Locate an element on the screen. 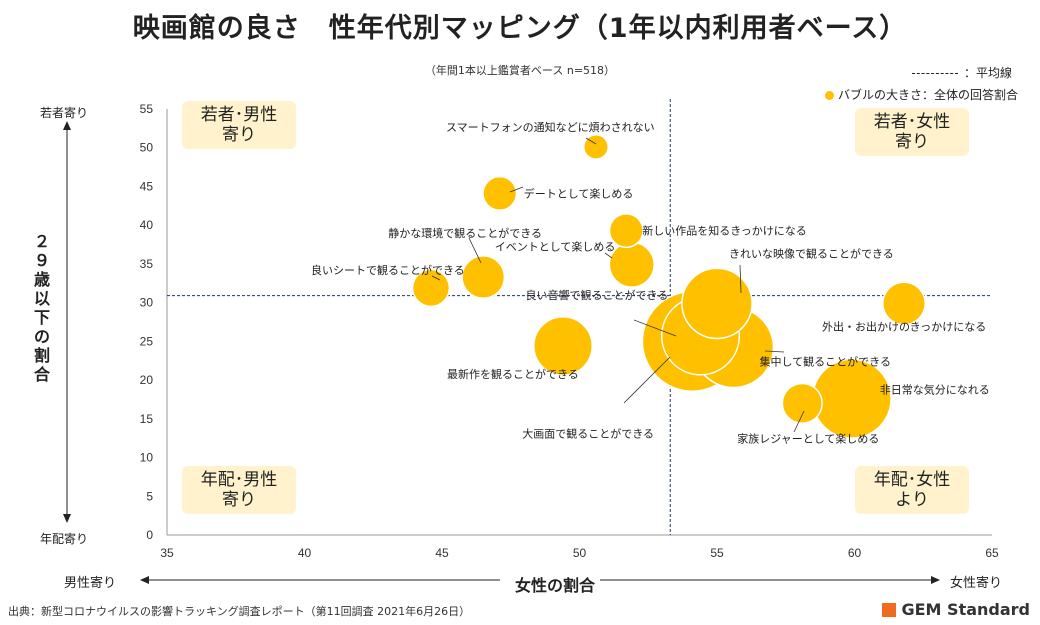 This screenshot has width=1040, height=625. y-tick-label: 50 is located at coordinates (147, 148).